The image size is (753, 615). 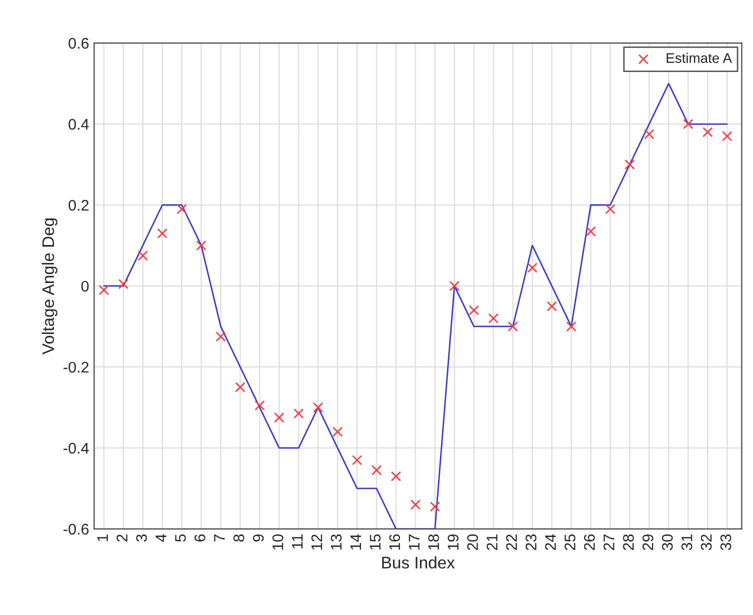 I want to click on y-tick-label: -0.2, so click(x=76, y=367).